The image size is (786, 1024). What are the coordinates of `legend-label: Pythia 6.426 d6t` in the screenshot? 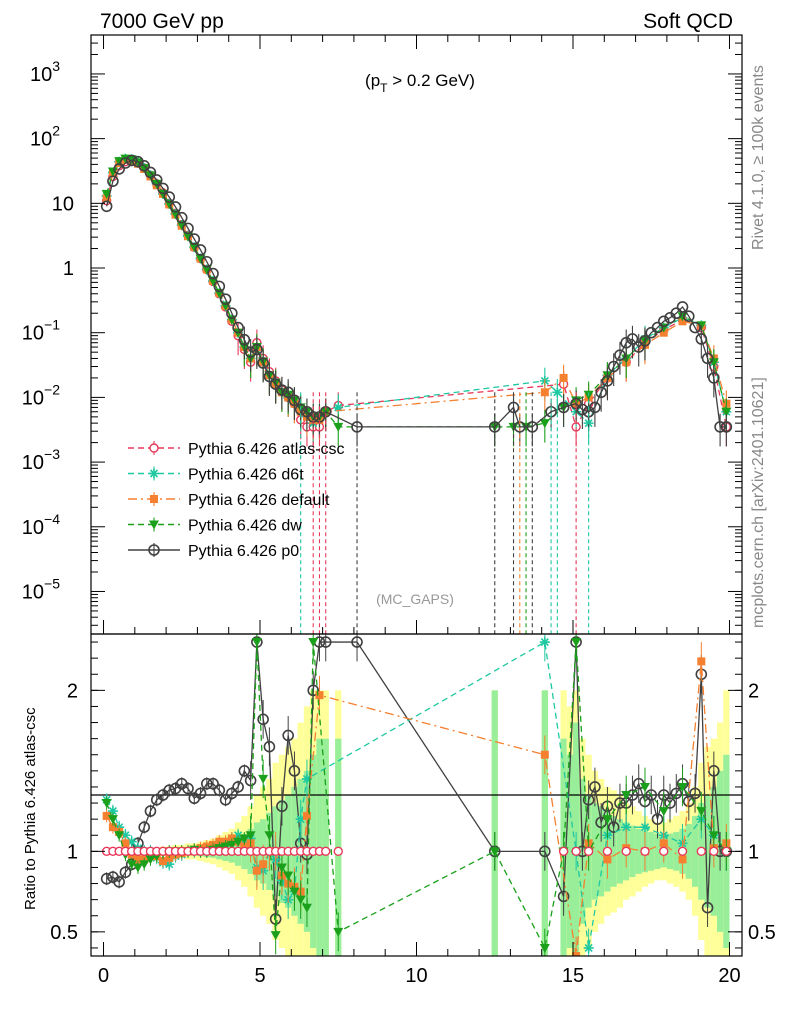 It's located at (246, 475).